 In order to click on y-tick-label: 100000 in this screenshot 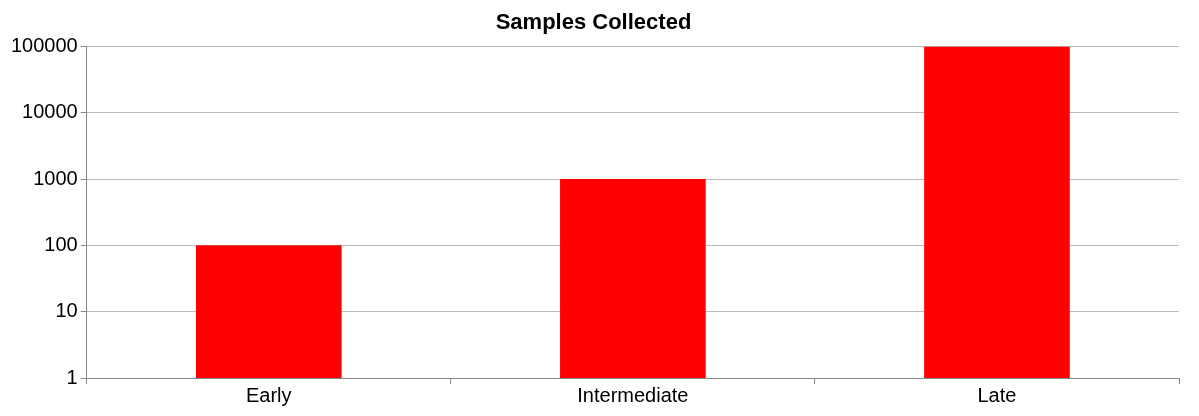, I will do `click(44, 44)`.